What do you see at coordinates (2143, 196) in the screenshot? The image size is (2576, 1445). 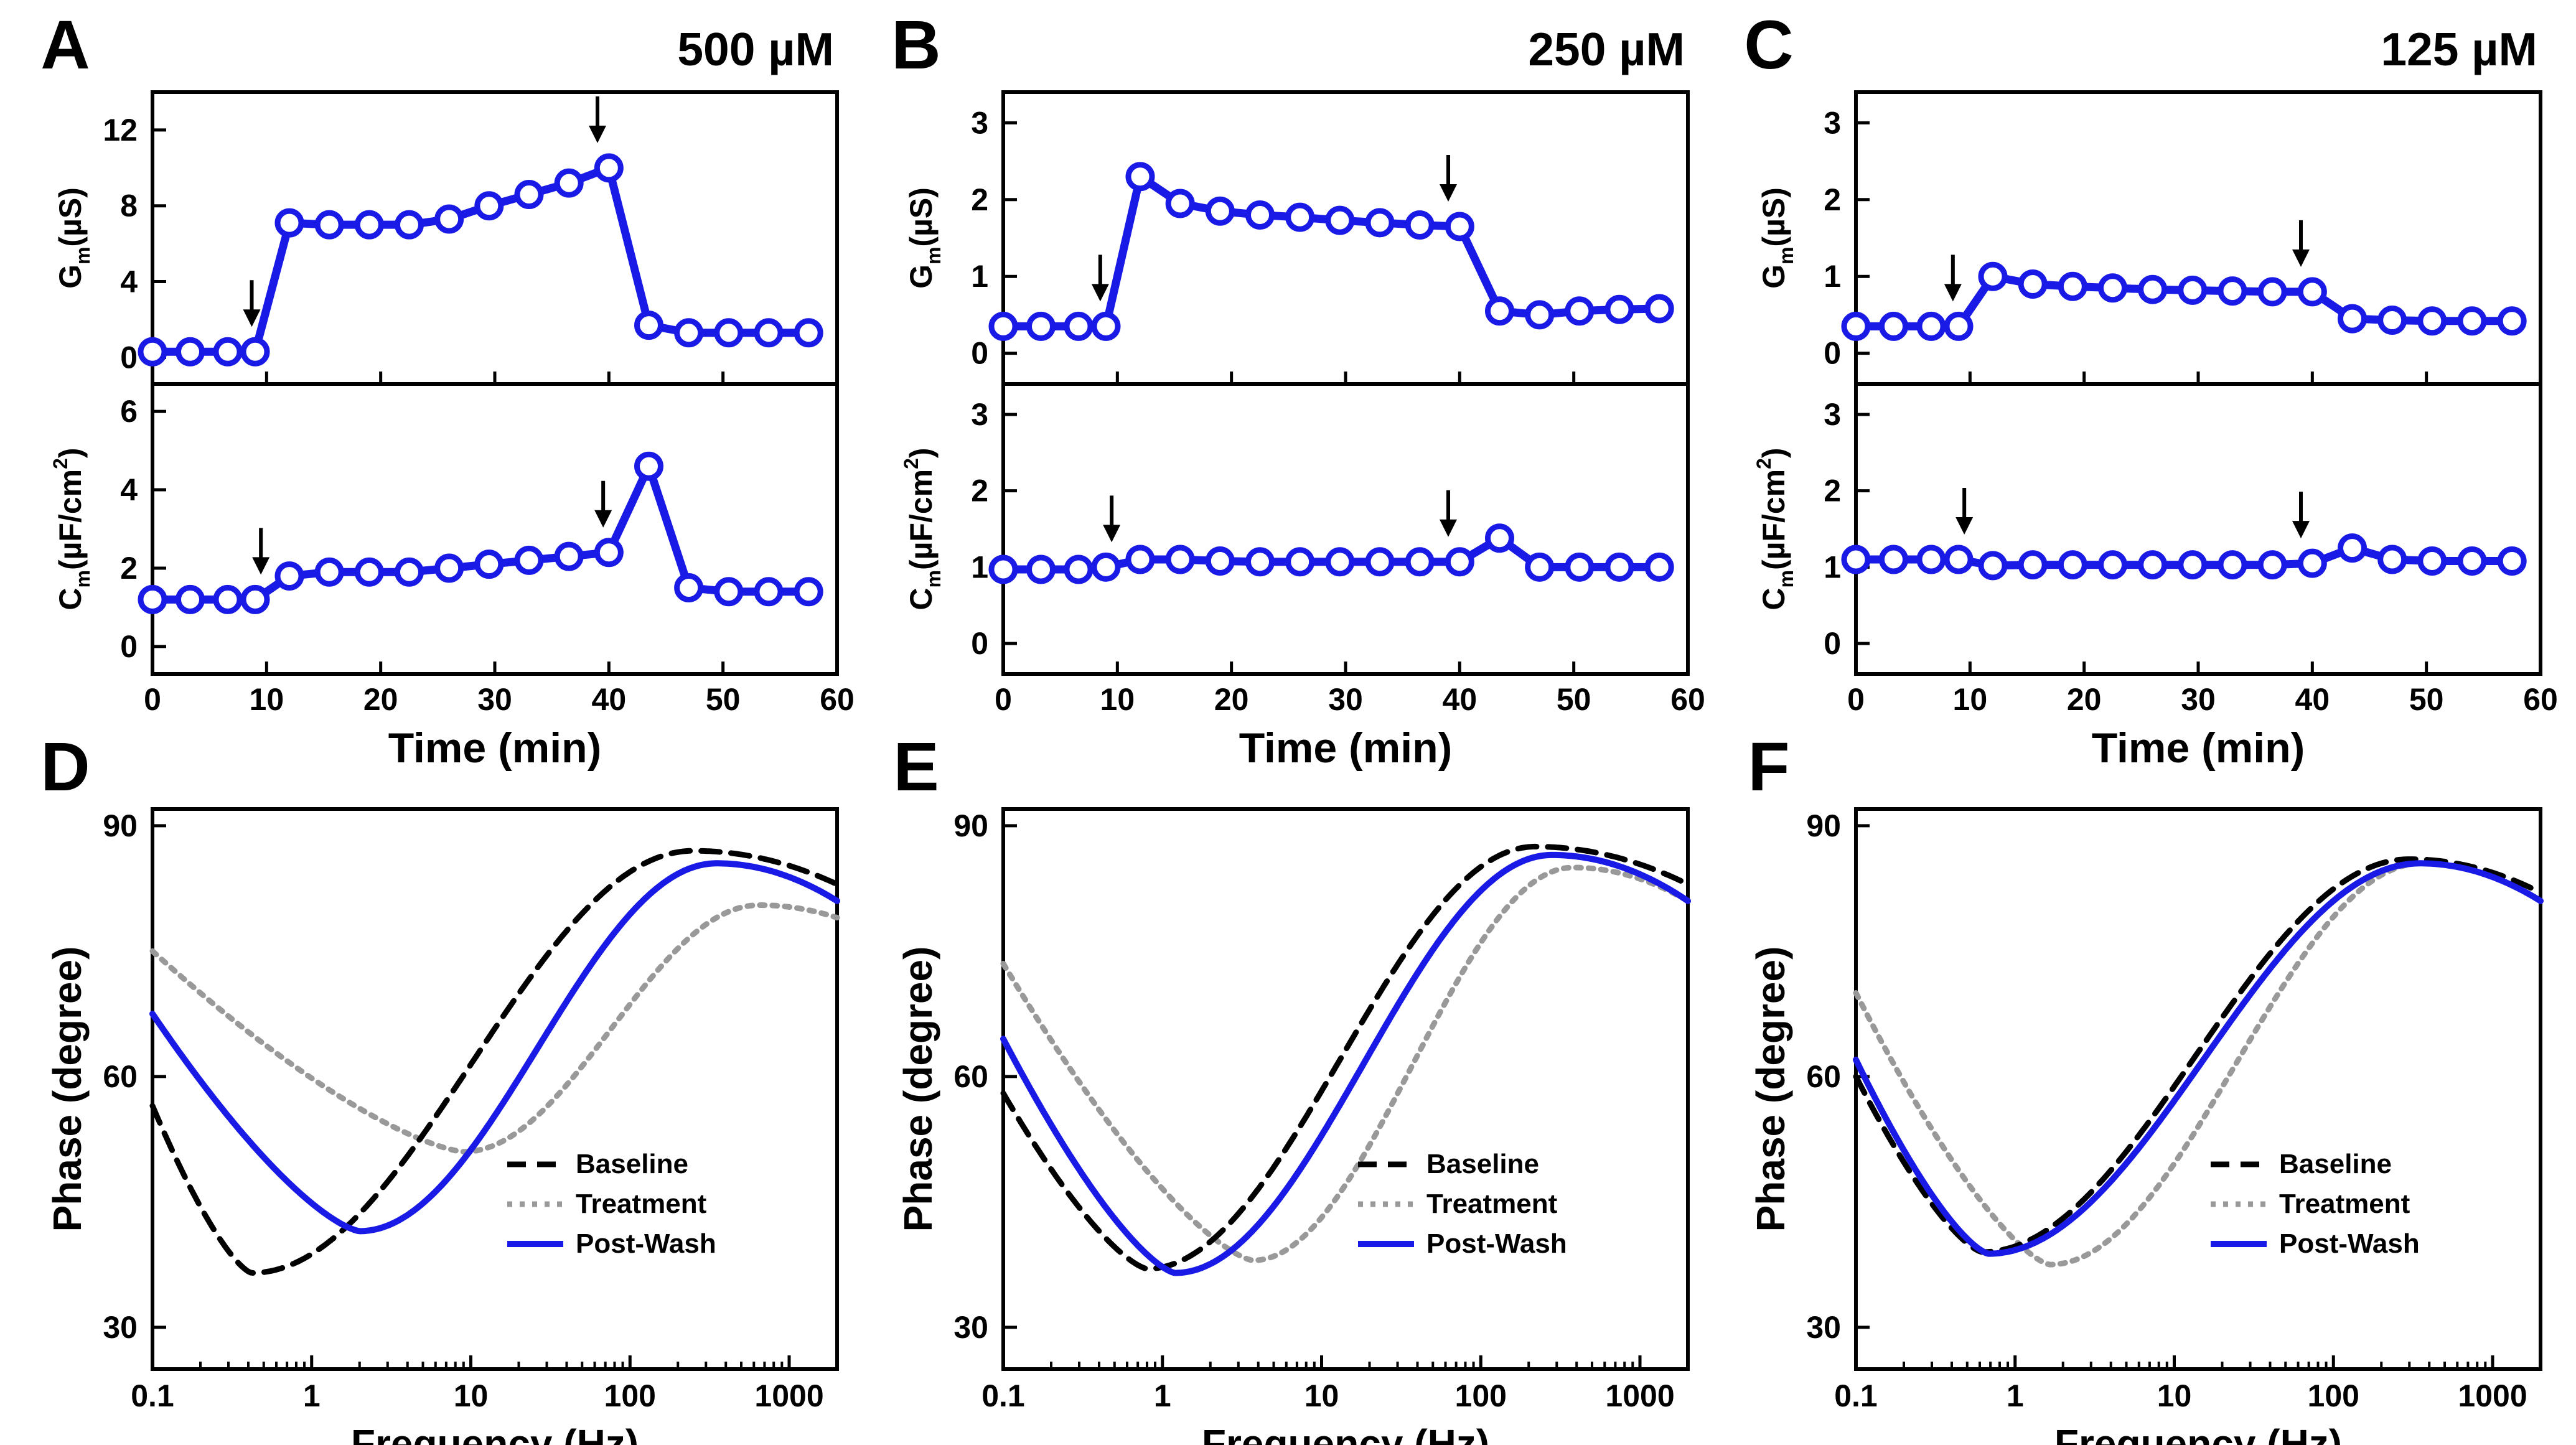 I see `panel-C-gm: 0 1 2 3 Gm(µS) C 125 µM` at bounding box center [2143, 196].